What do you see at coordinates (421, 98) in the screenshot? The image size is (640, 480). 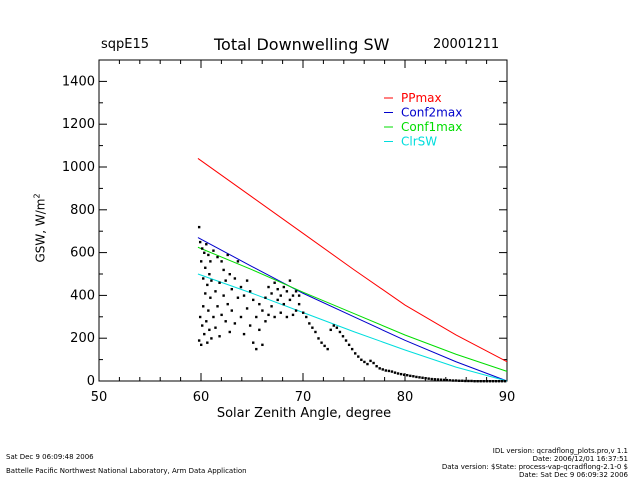 I see `legend-label: PPmax` at bounding box center [421, 98].